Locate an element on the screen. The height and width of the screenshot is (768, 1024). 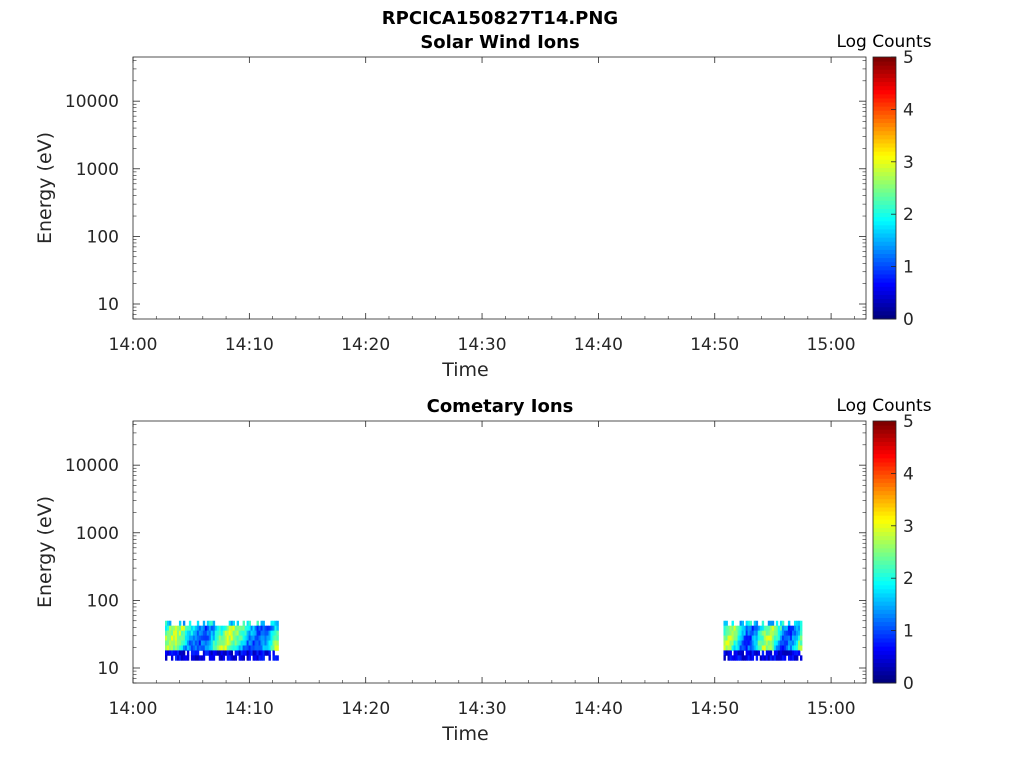
x-tick-label: 14:00 is located at coordinates (133, 709).